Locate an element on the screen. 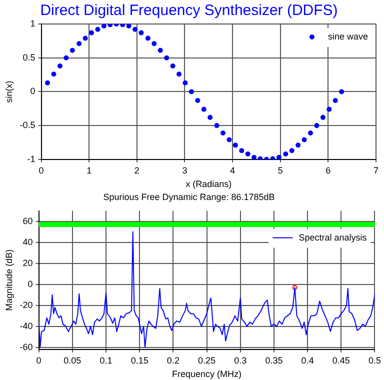 This screenshot has height=380, width=384. x-tick-label: 5 is located at coordinates (280, 170).